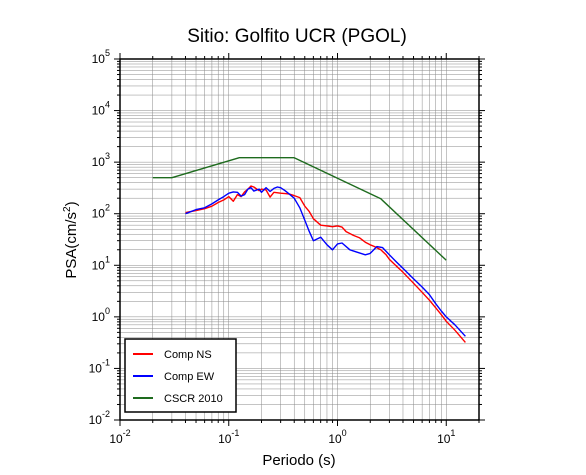 This screenshot has width=586, height=475. I want to click on y-axis-label-base: PSA(cm/s, so click(71, 245).